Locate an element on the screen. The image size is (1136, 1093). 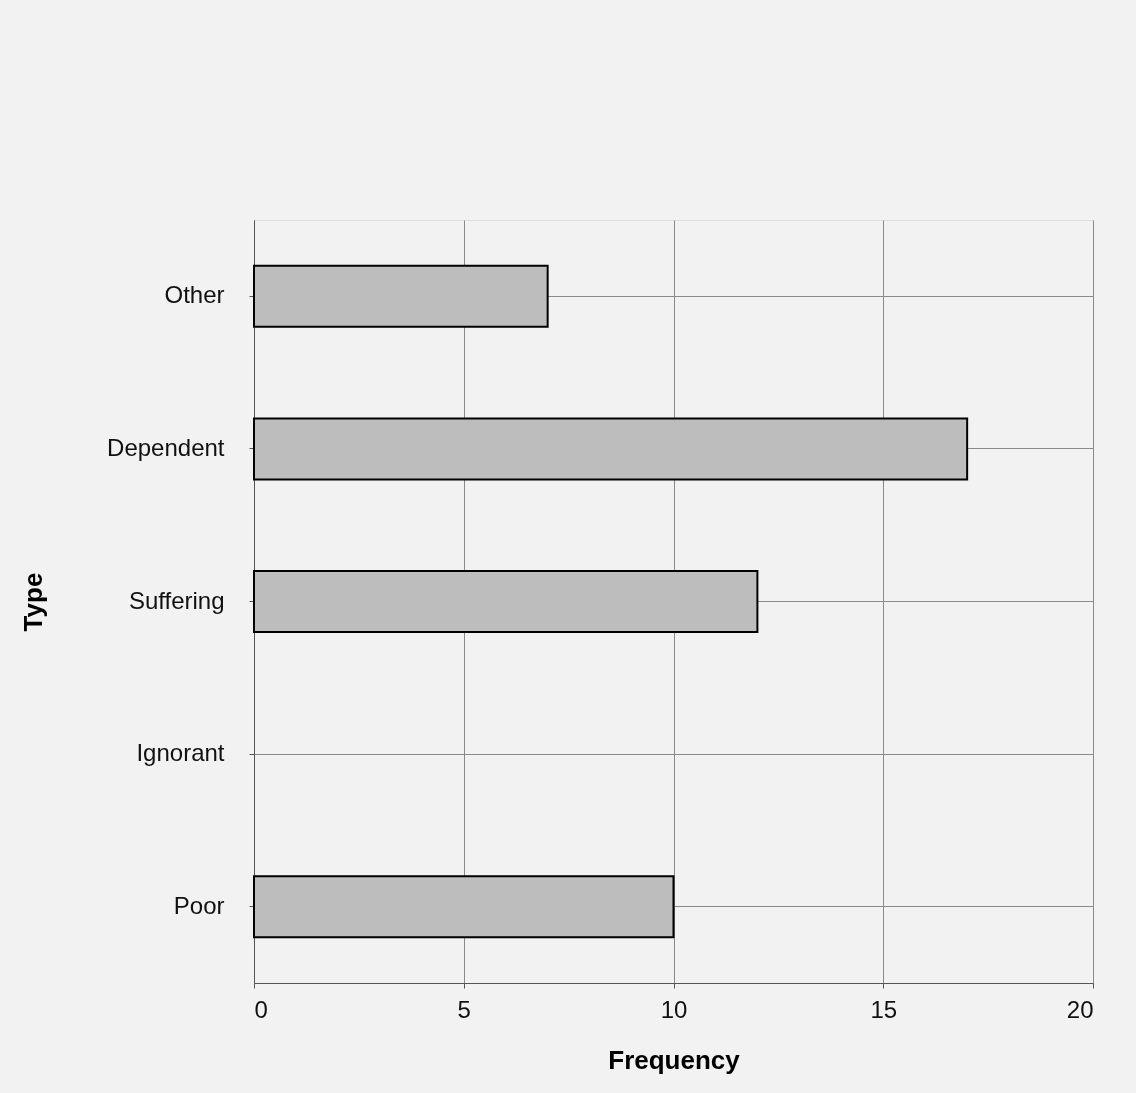
y-tick-label: Other is located at coordinates (194, 295).